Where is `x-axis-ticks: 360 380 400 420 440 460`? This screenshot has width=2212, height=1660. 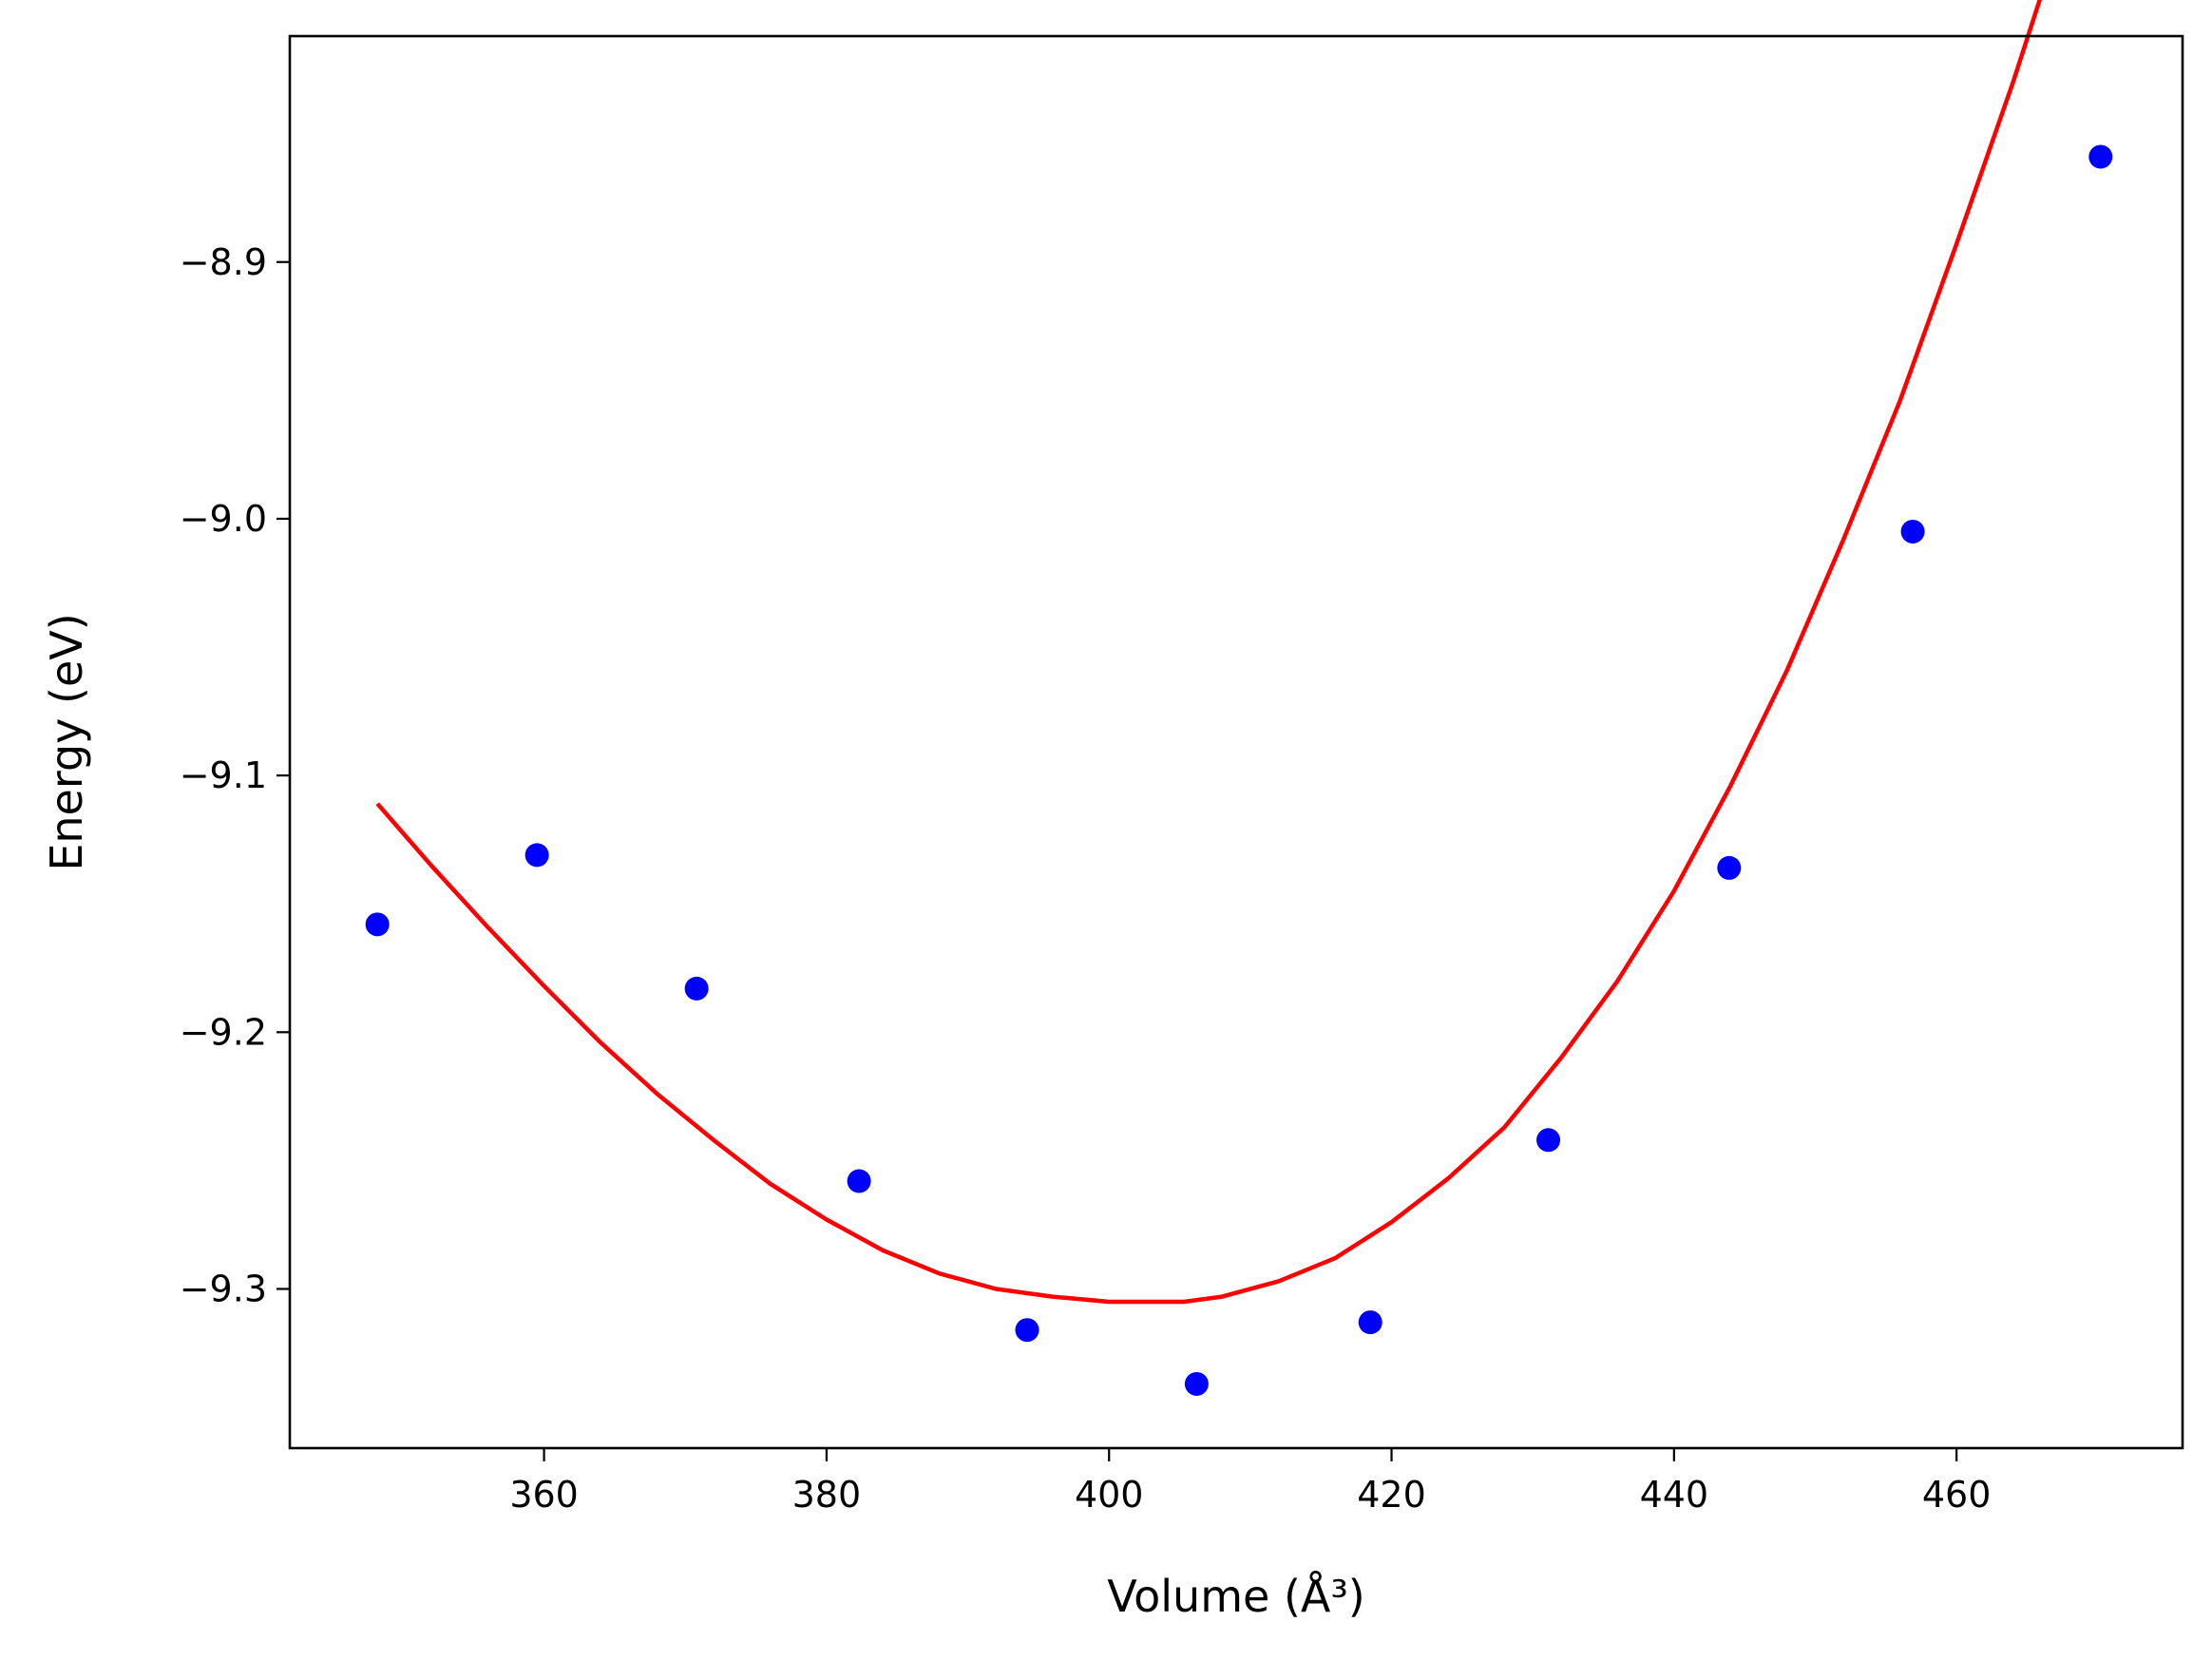 x-axis-ticks: 360 380 400 420 440 460 is located at coordinates (1250, 1482).